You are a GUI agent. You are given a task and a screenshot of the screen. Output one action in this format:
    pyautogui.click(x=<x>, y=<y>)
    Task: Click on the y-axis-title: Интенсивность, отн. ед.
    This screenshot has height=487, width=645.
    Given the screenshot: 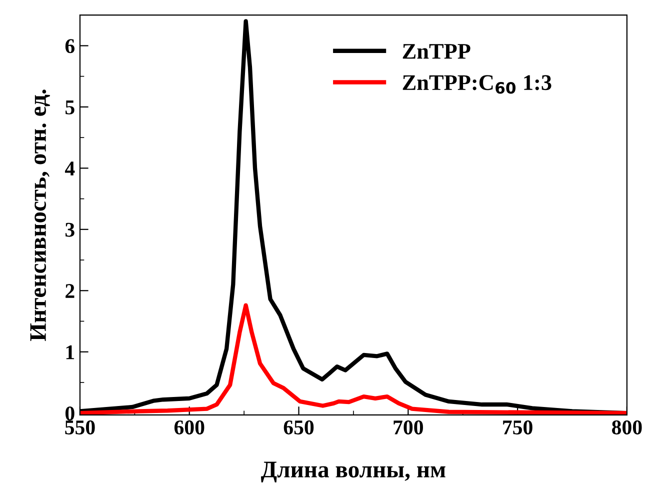 What is the action you would take?
    pyautogui.click(x=40, y=215)
    